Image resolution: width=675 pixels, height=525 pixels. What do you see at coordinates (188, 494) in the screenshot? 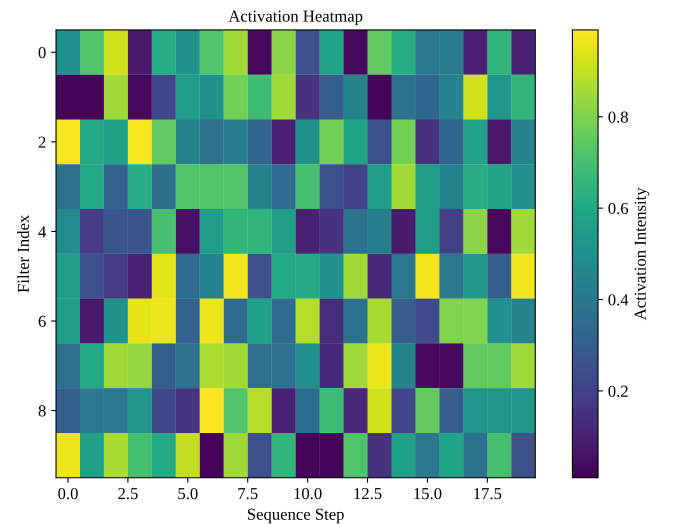
I see `x-tick-label: 5.0` at bounding box center [188, 494].